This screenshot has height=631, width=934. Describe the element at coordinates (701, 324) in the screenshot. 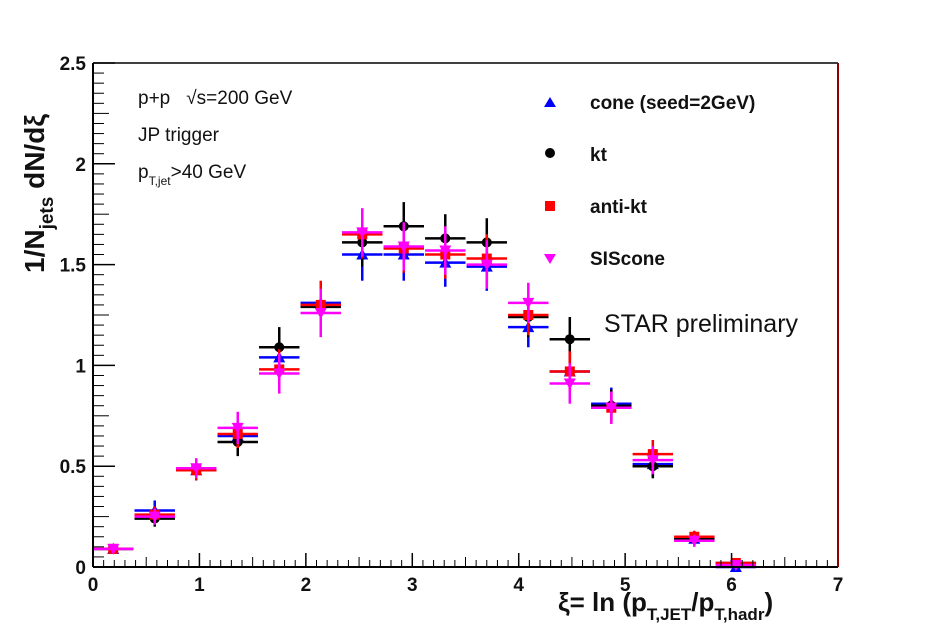

I see `star-preliminary-label: STAR preliminary` at that location.